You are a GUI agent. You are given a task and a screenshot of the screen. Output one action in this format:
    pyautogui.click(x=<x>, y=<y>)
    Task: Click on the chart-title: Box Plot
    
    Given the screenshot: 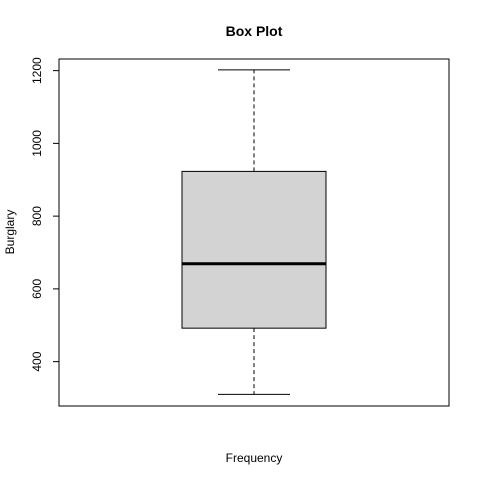 What is the action you would take?
    pyautogui.click(x=254, y=31)
    